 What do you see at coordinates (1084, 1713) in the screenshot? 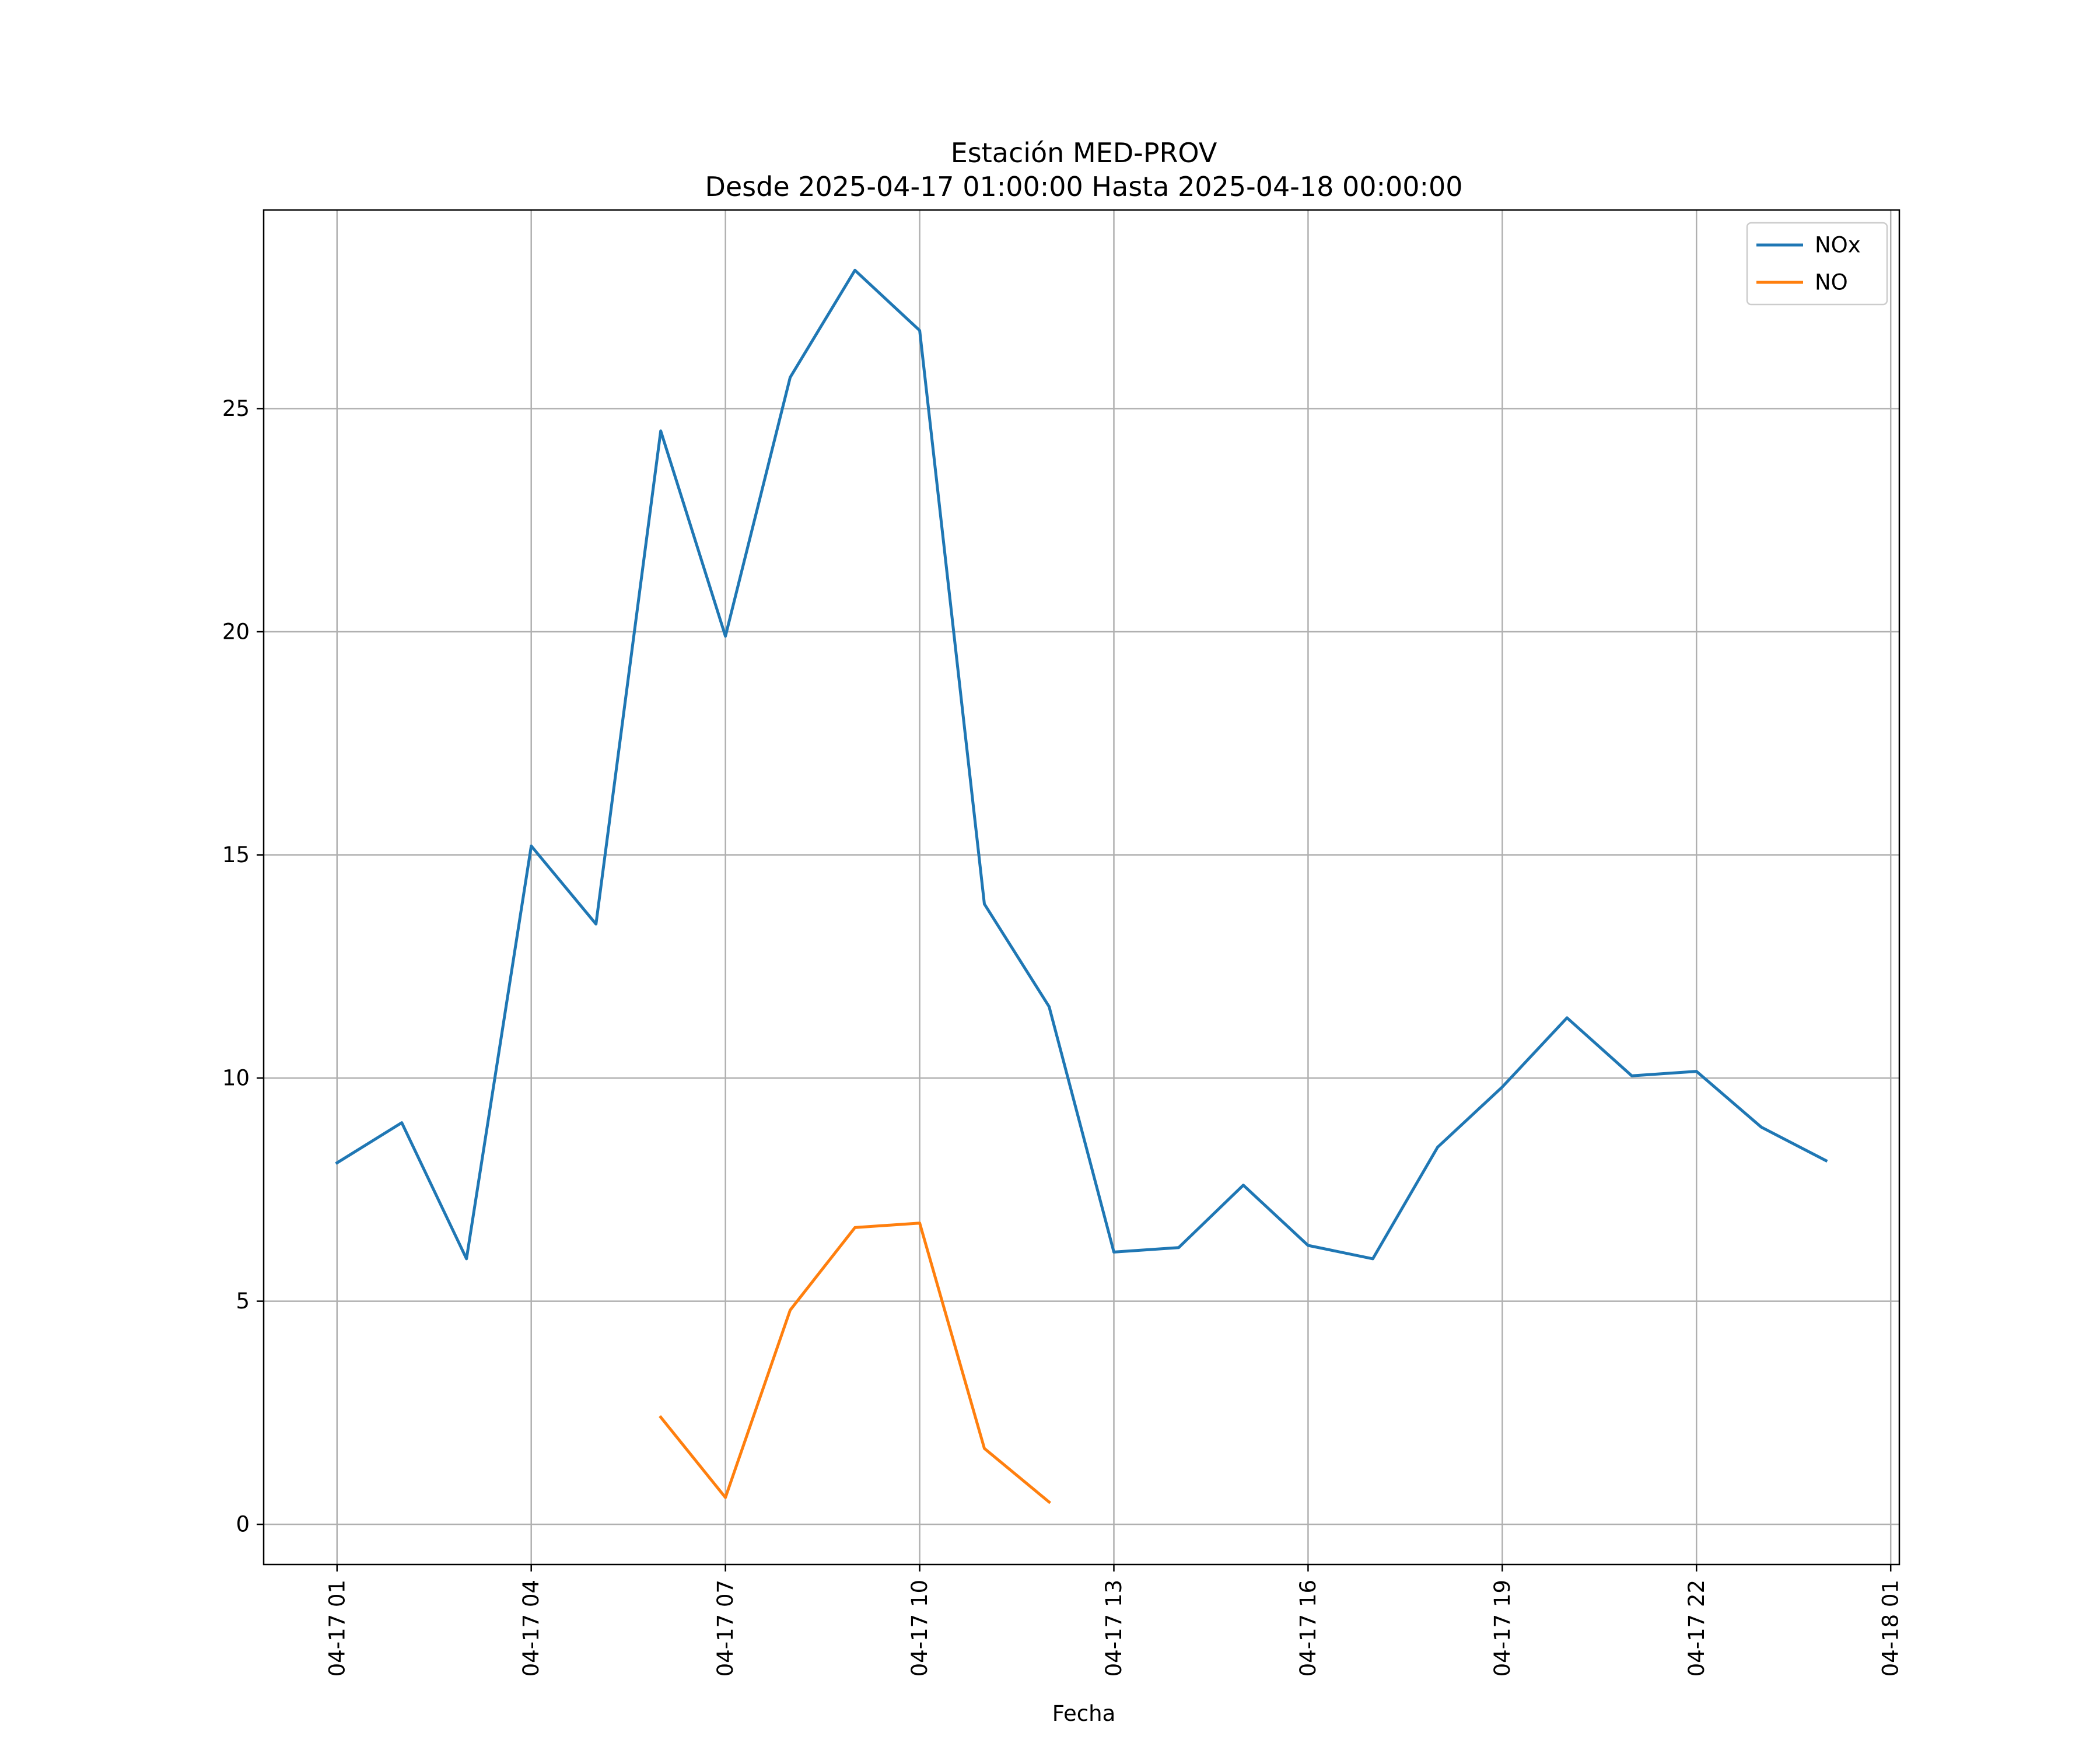
I see `x-axis-label: Fecha` at bounding box center [1084, 1713].